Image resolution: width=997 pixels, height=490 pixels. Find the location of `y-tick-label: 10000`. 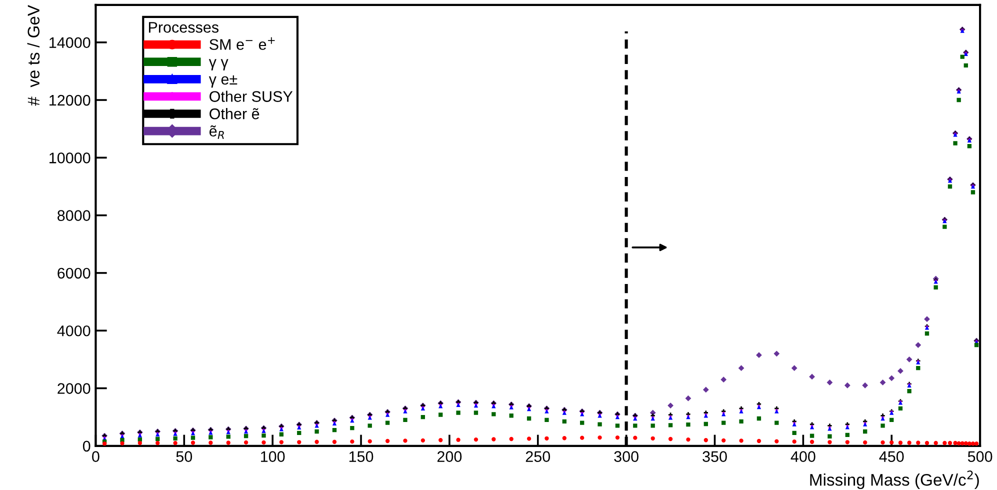

y-tick-label: 10000 is located at coordinates (70, 158).